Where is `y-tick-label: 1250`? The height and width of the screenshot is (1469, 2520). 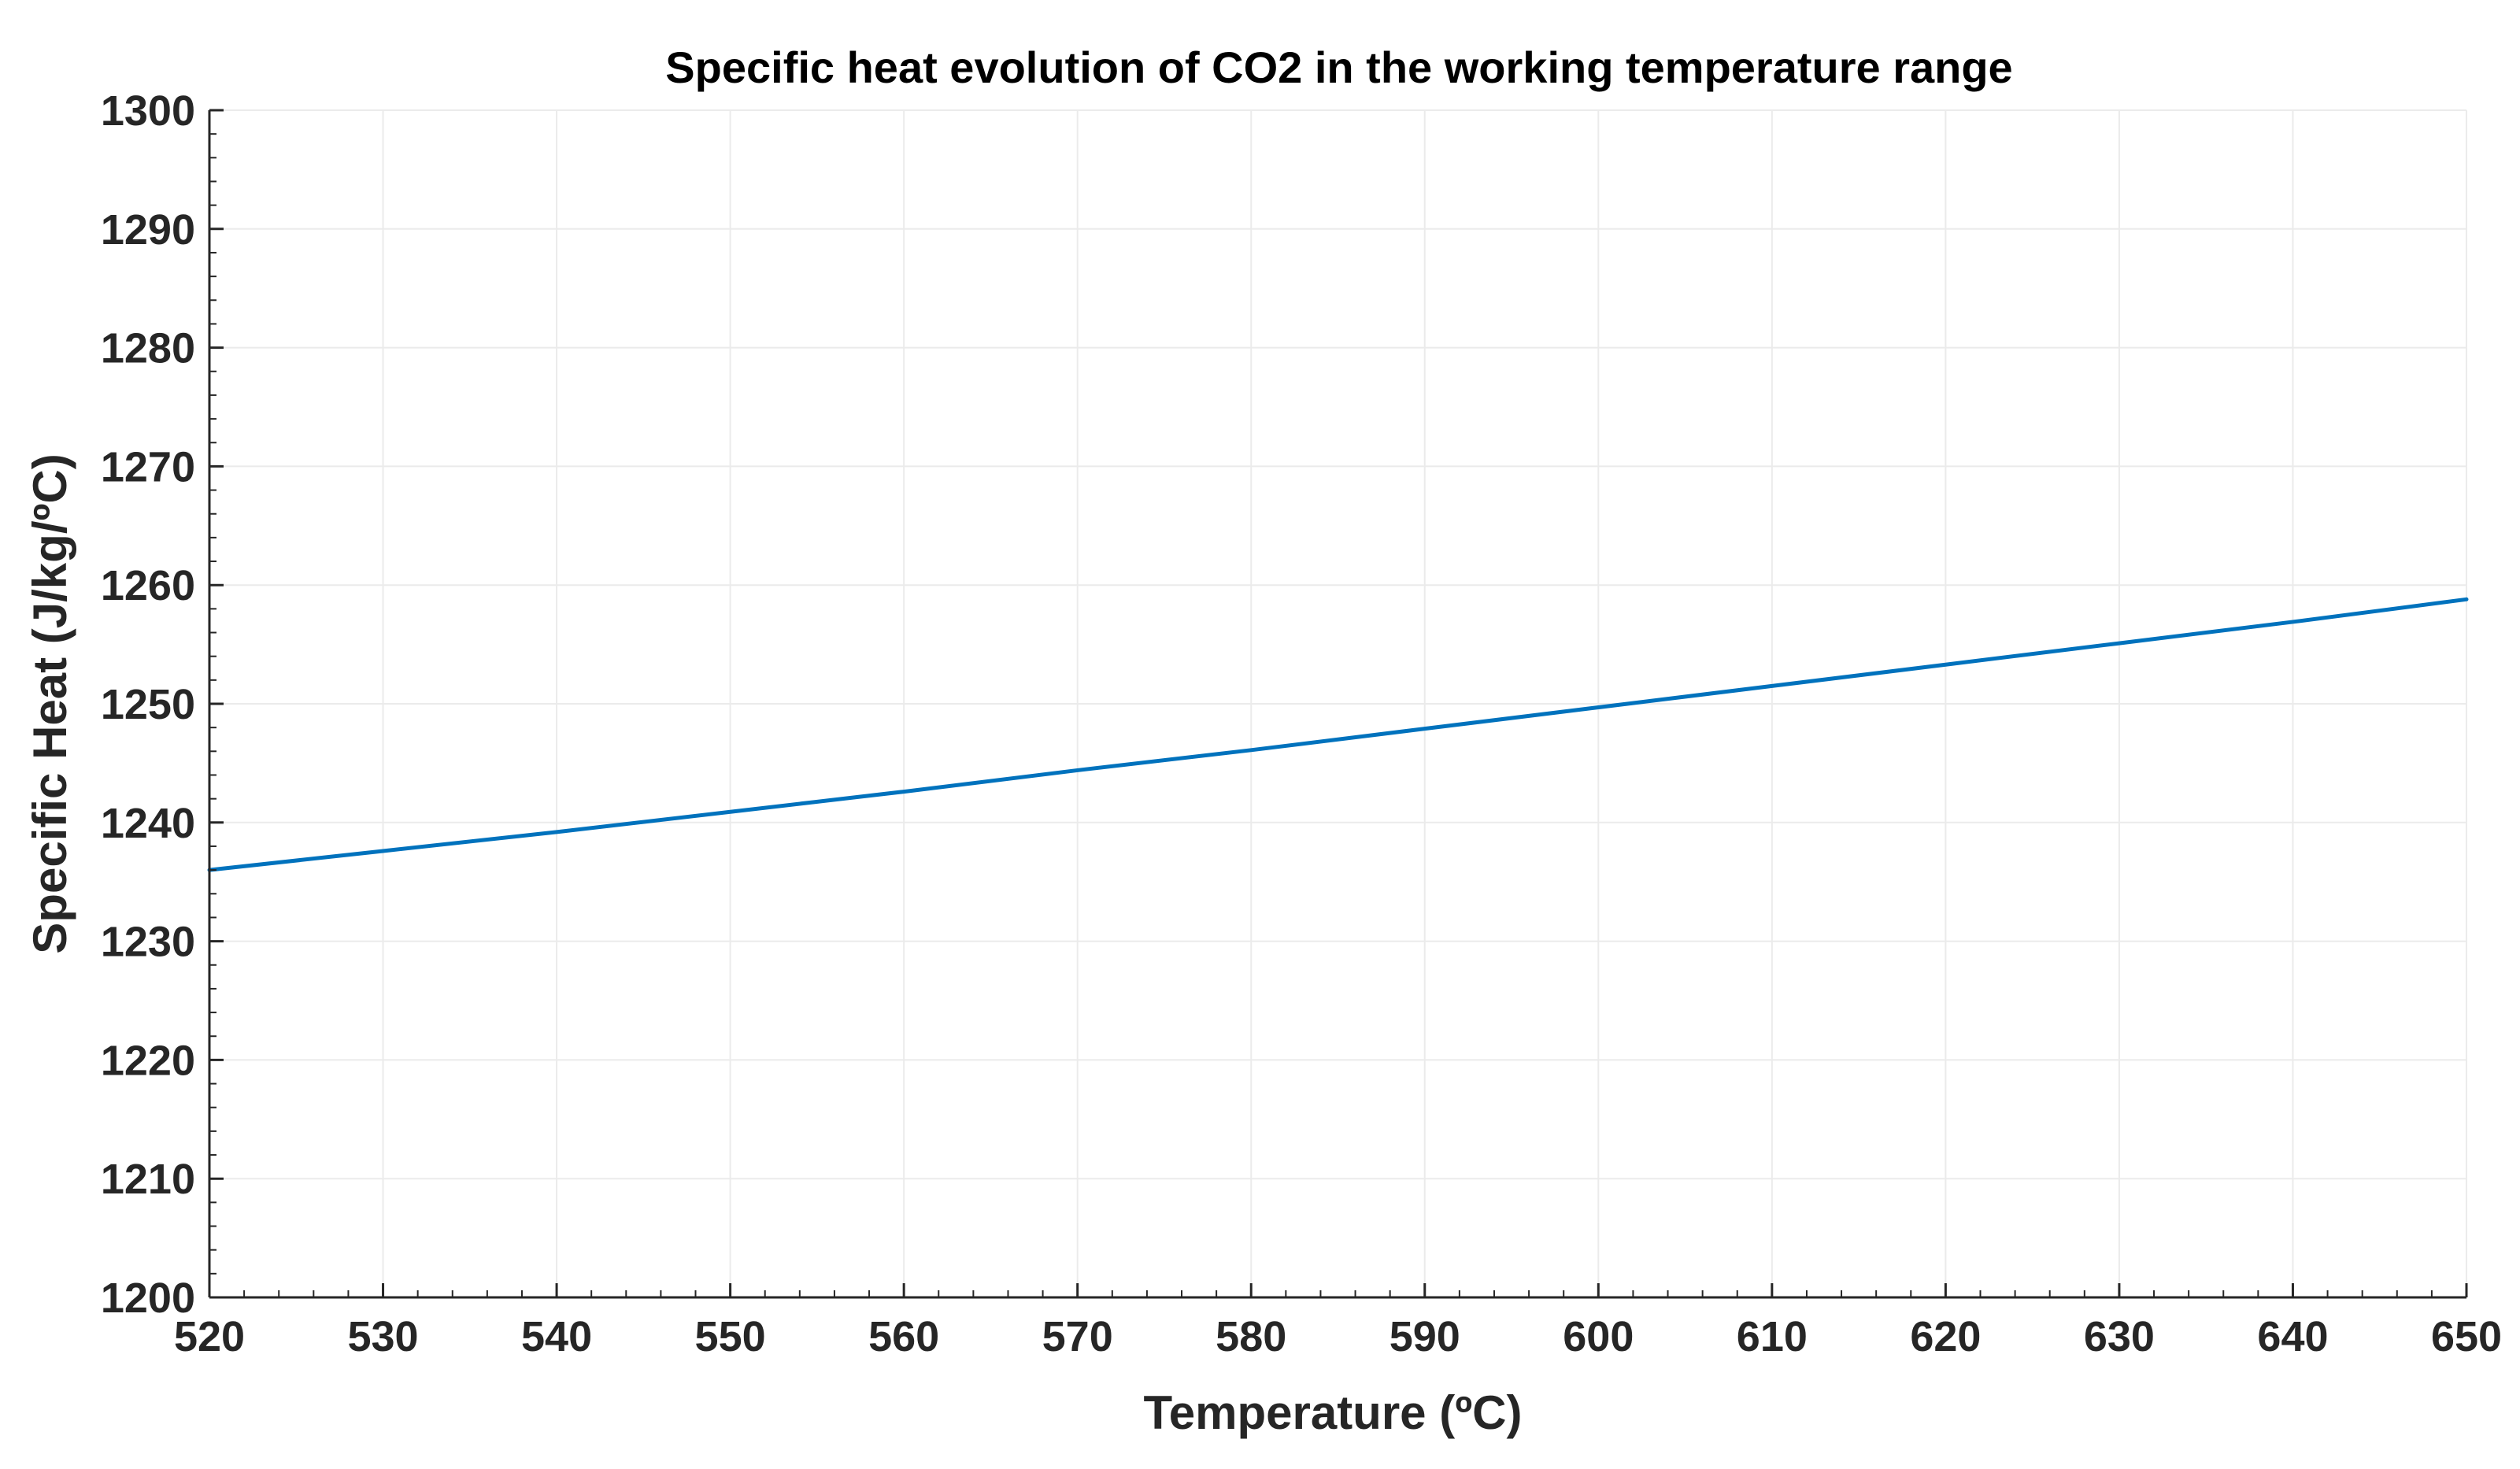 y-tick-label: 1250 is located at coordinates (148, 704).